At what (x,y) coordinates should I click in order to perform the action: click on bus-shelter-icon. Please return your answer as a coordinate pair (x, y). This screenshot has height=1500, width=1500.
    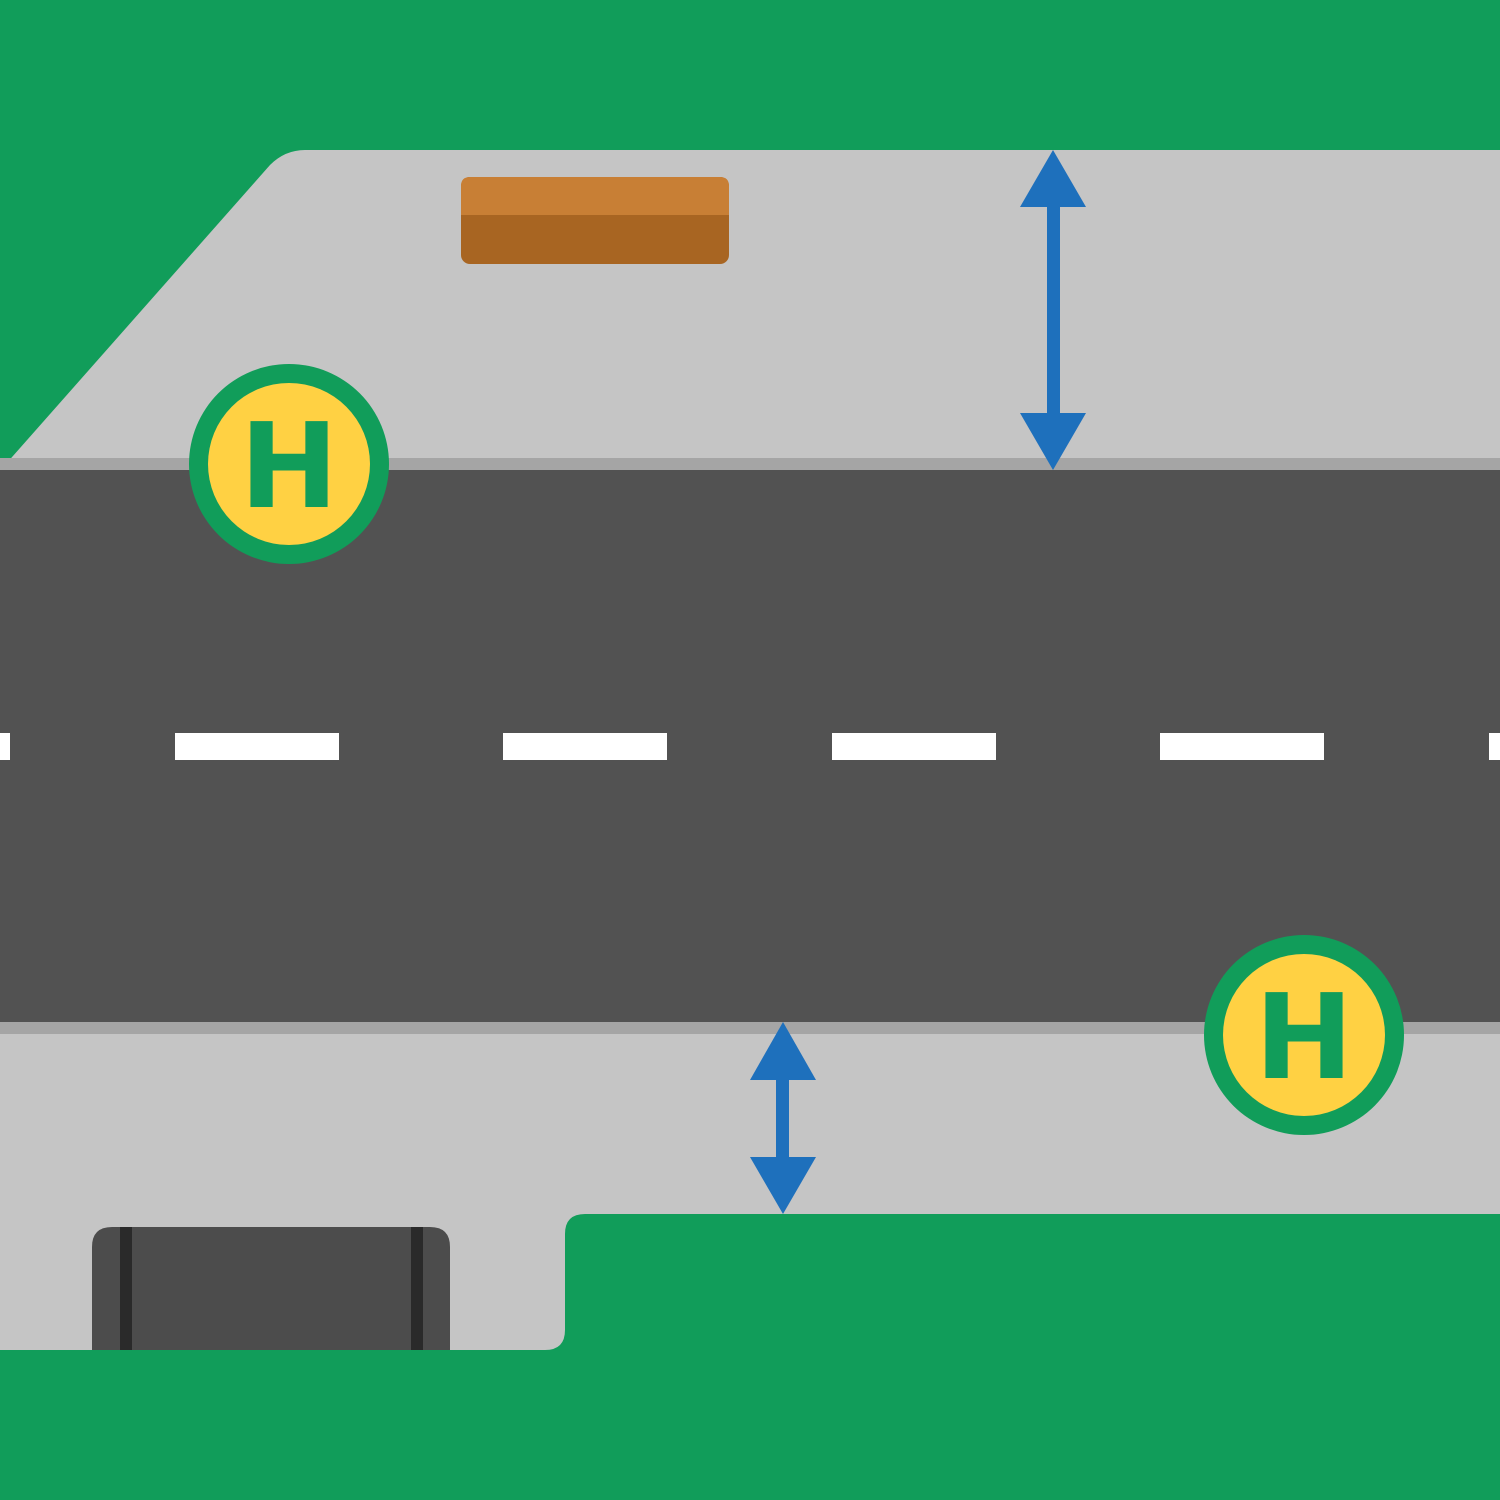
    Looking at the image, I should click on (271, 1288).